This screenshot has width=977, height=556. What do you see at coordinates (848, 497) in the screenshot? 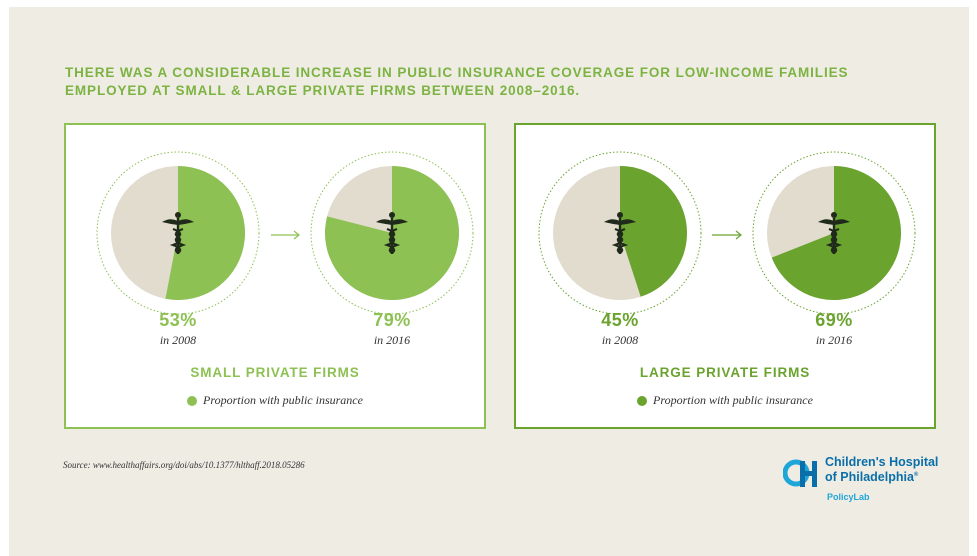
I see `logo-policylab: PolicyLab` at bounding box center [848, 497].